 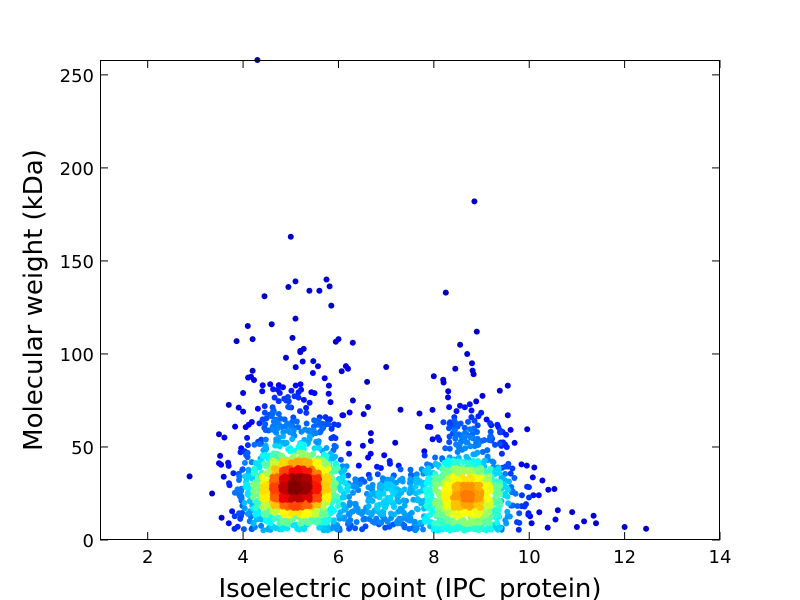 I want to click on y-axis-label: Molecular weight (kDa), so click(x=34, y=300).